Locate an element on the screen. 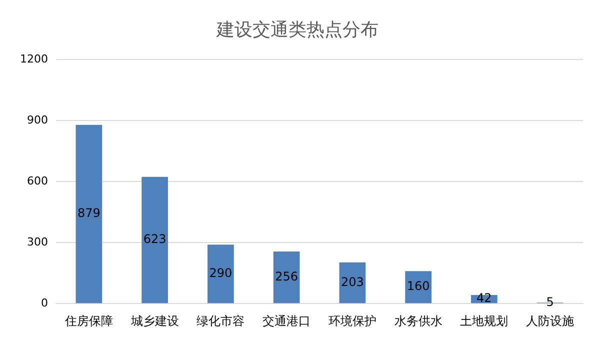  data-label: 256 is located at coordinates (286, 276).